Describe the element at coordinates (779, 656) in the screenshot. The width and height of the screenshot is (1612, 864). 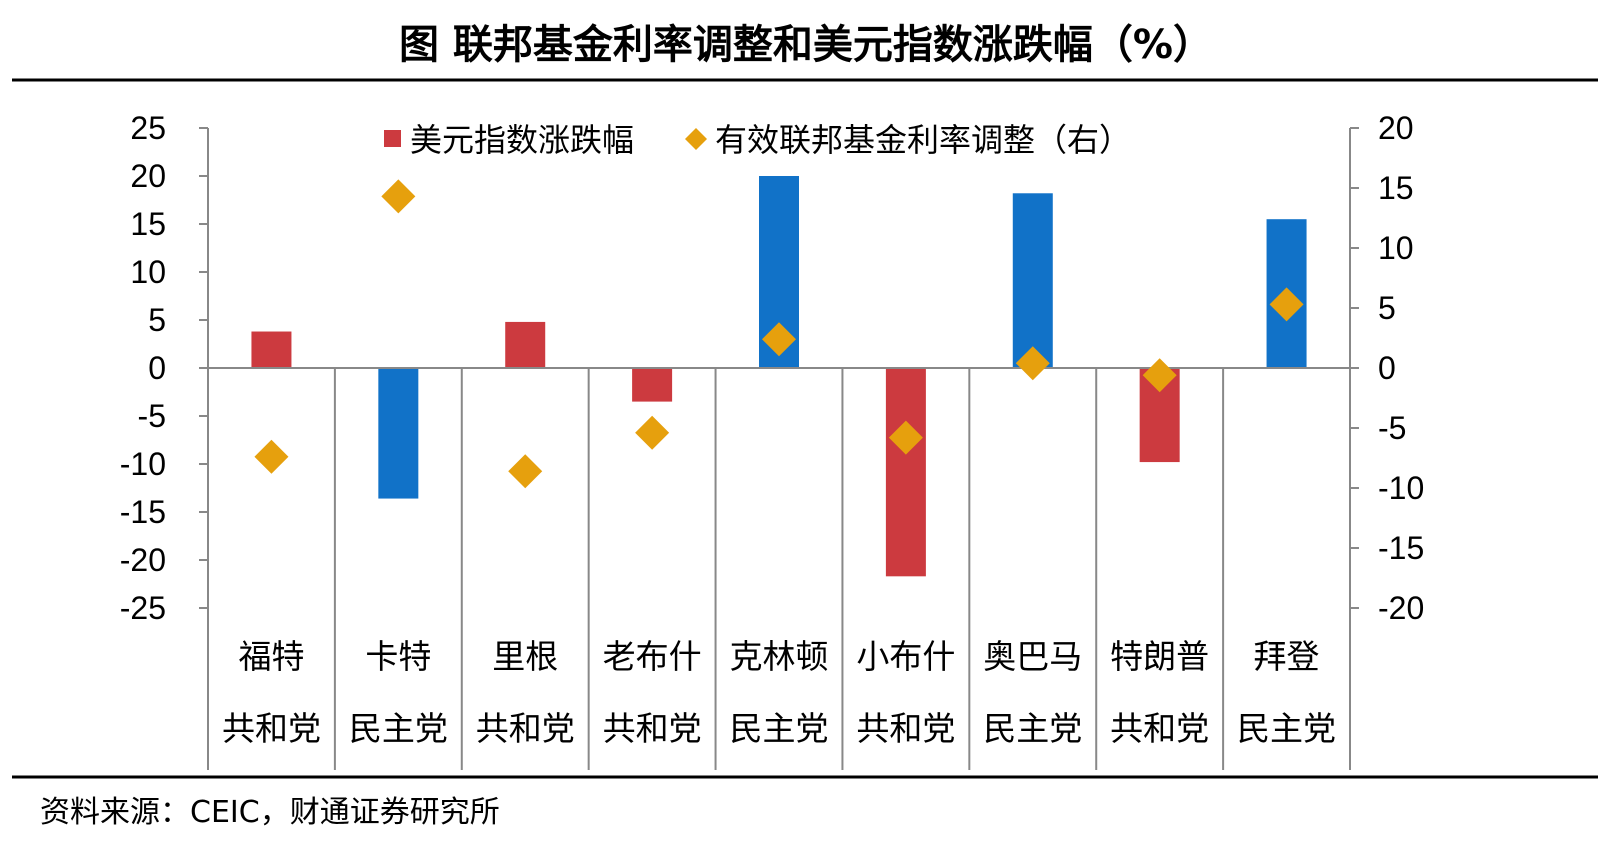
I see `category-label-name: 克林顿` at that location.